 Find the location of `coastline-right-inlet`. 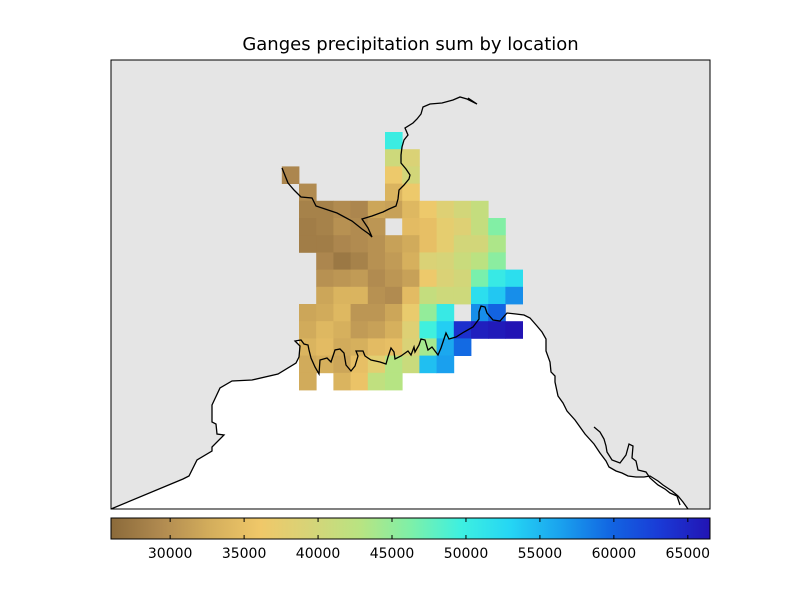

coastline-right-inlet is located at coordinates (637, 466).